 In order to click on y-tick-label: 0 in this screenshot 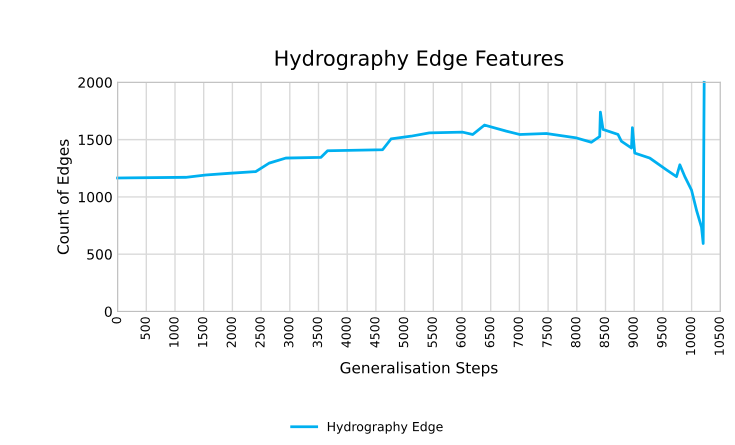, I will do `click(108, 311)`.